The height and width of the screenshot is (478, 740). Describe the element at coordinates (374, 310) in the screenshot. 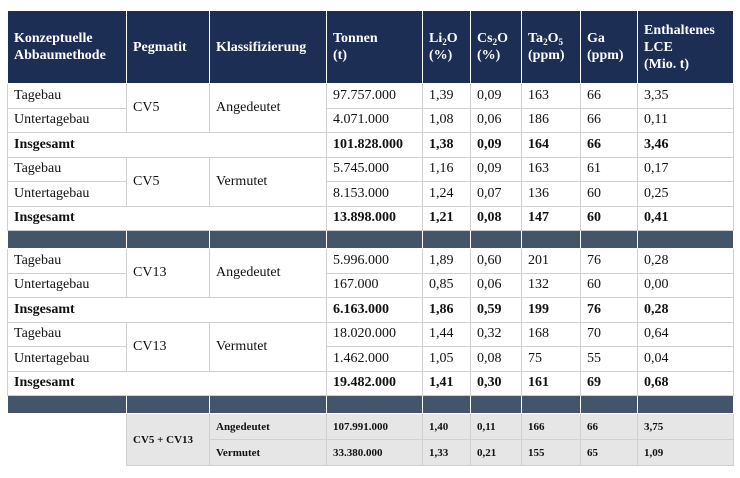

I see `tonnen-cell: 6.163.000` at that location.